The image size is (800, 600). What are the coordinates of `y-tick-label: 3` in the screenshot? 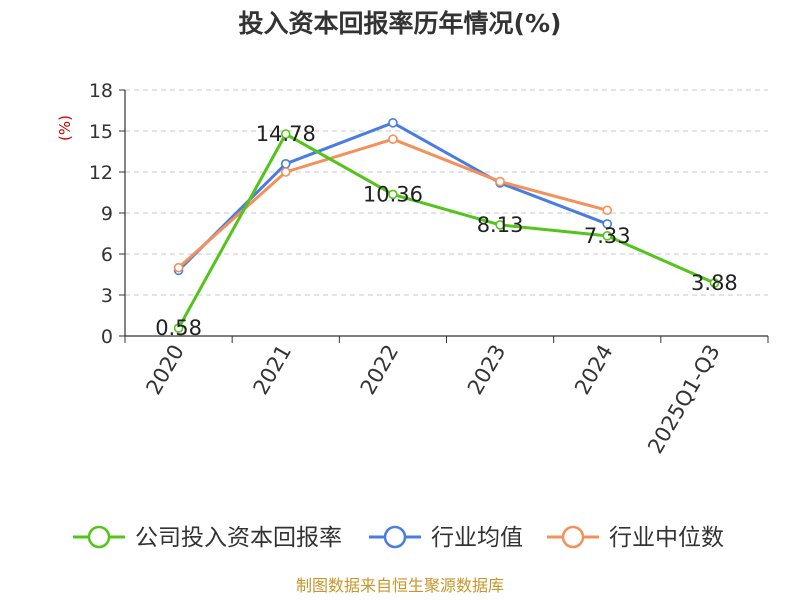 It's located at (107, 296).